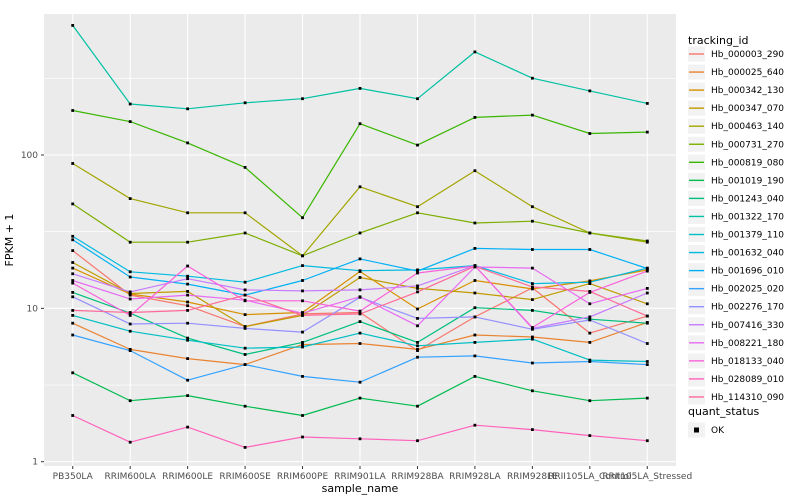  I want to click on legend-item-label: Hb_000025_640, so click(747, 73).